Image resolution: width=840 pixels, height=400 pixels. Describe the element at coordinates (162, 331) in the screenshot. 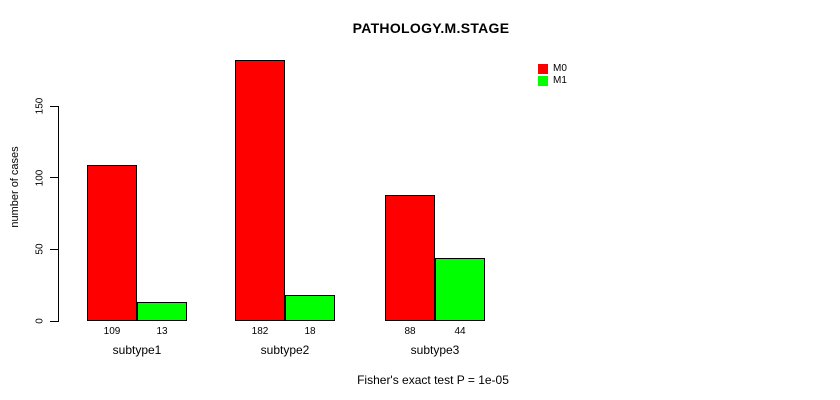

I see `bar-value-label: 13` at that location.